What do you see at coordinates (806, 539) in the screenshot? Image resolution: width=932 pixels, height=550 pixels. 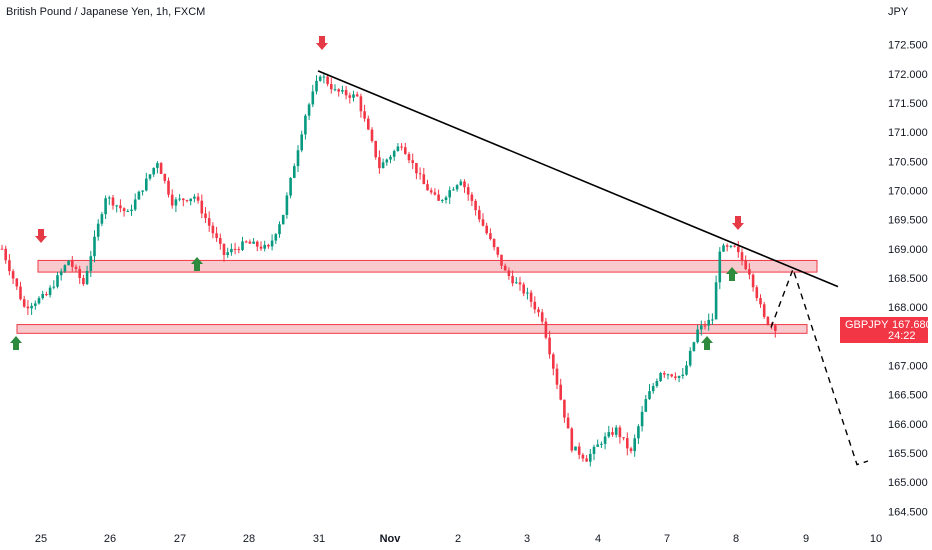 I see `x-tick-label: 9` at bounding box center [806, 539].